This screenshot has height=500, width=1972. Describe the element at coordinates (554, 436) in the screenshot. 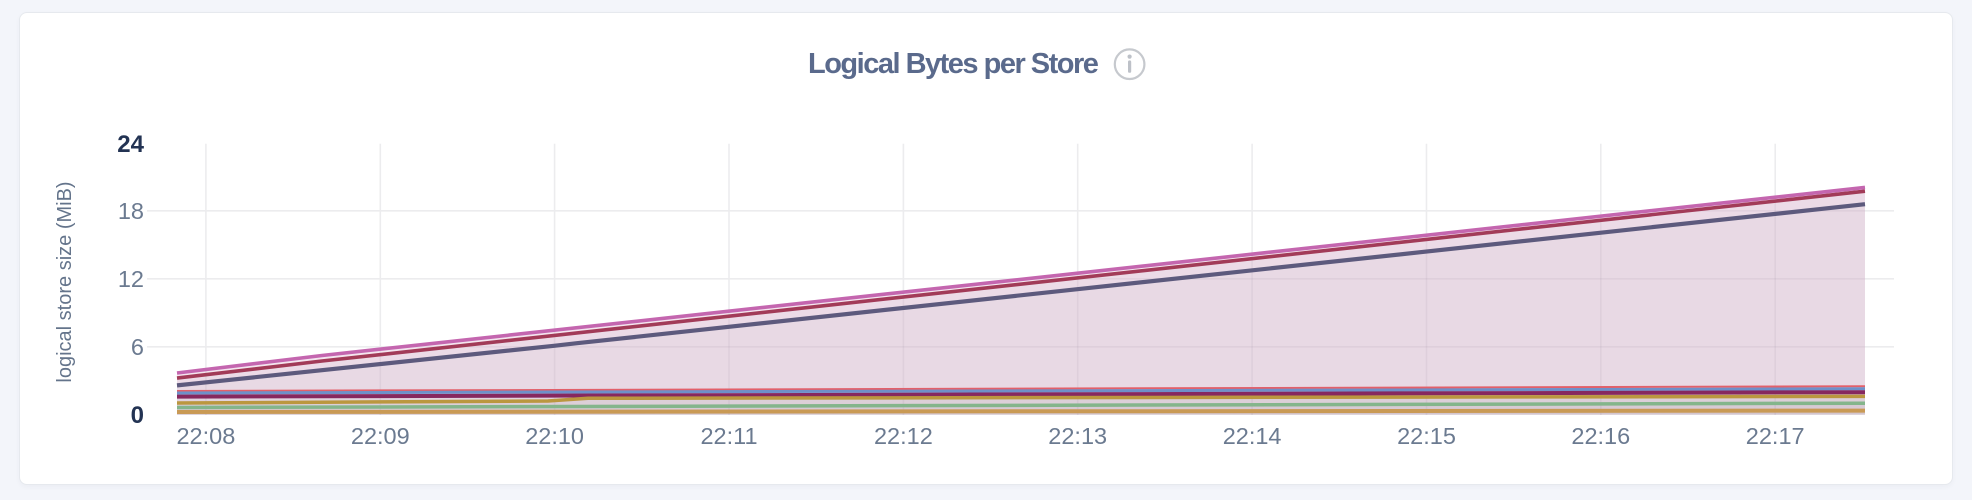

I see `svg-text: 22:10` at that location.